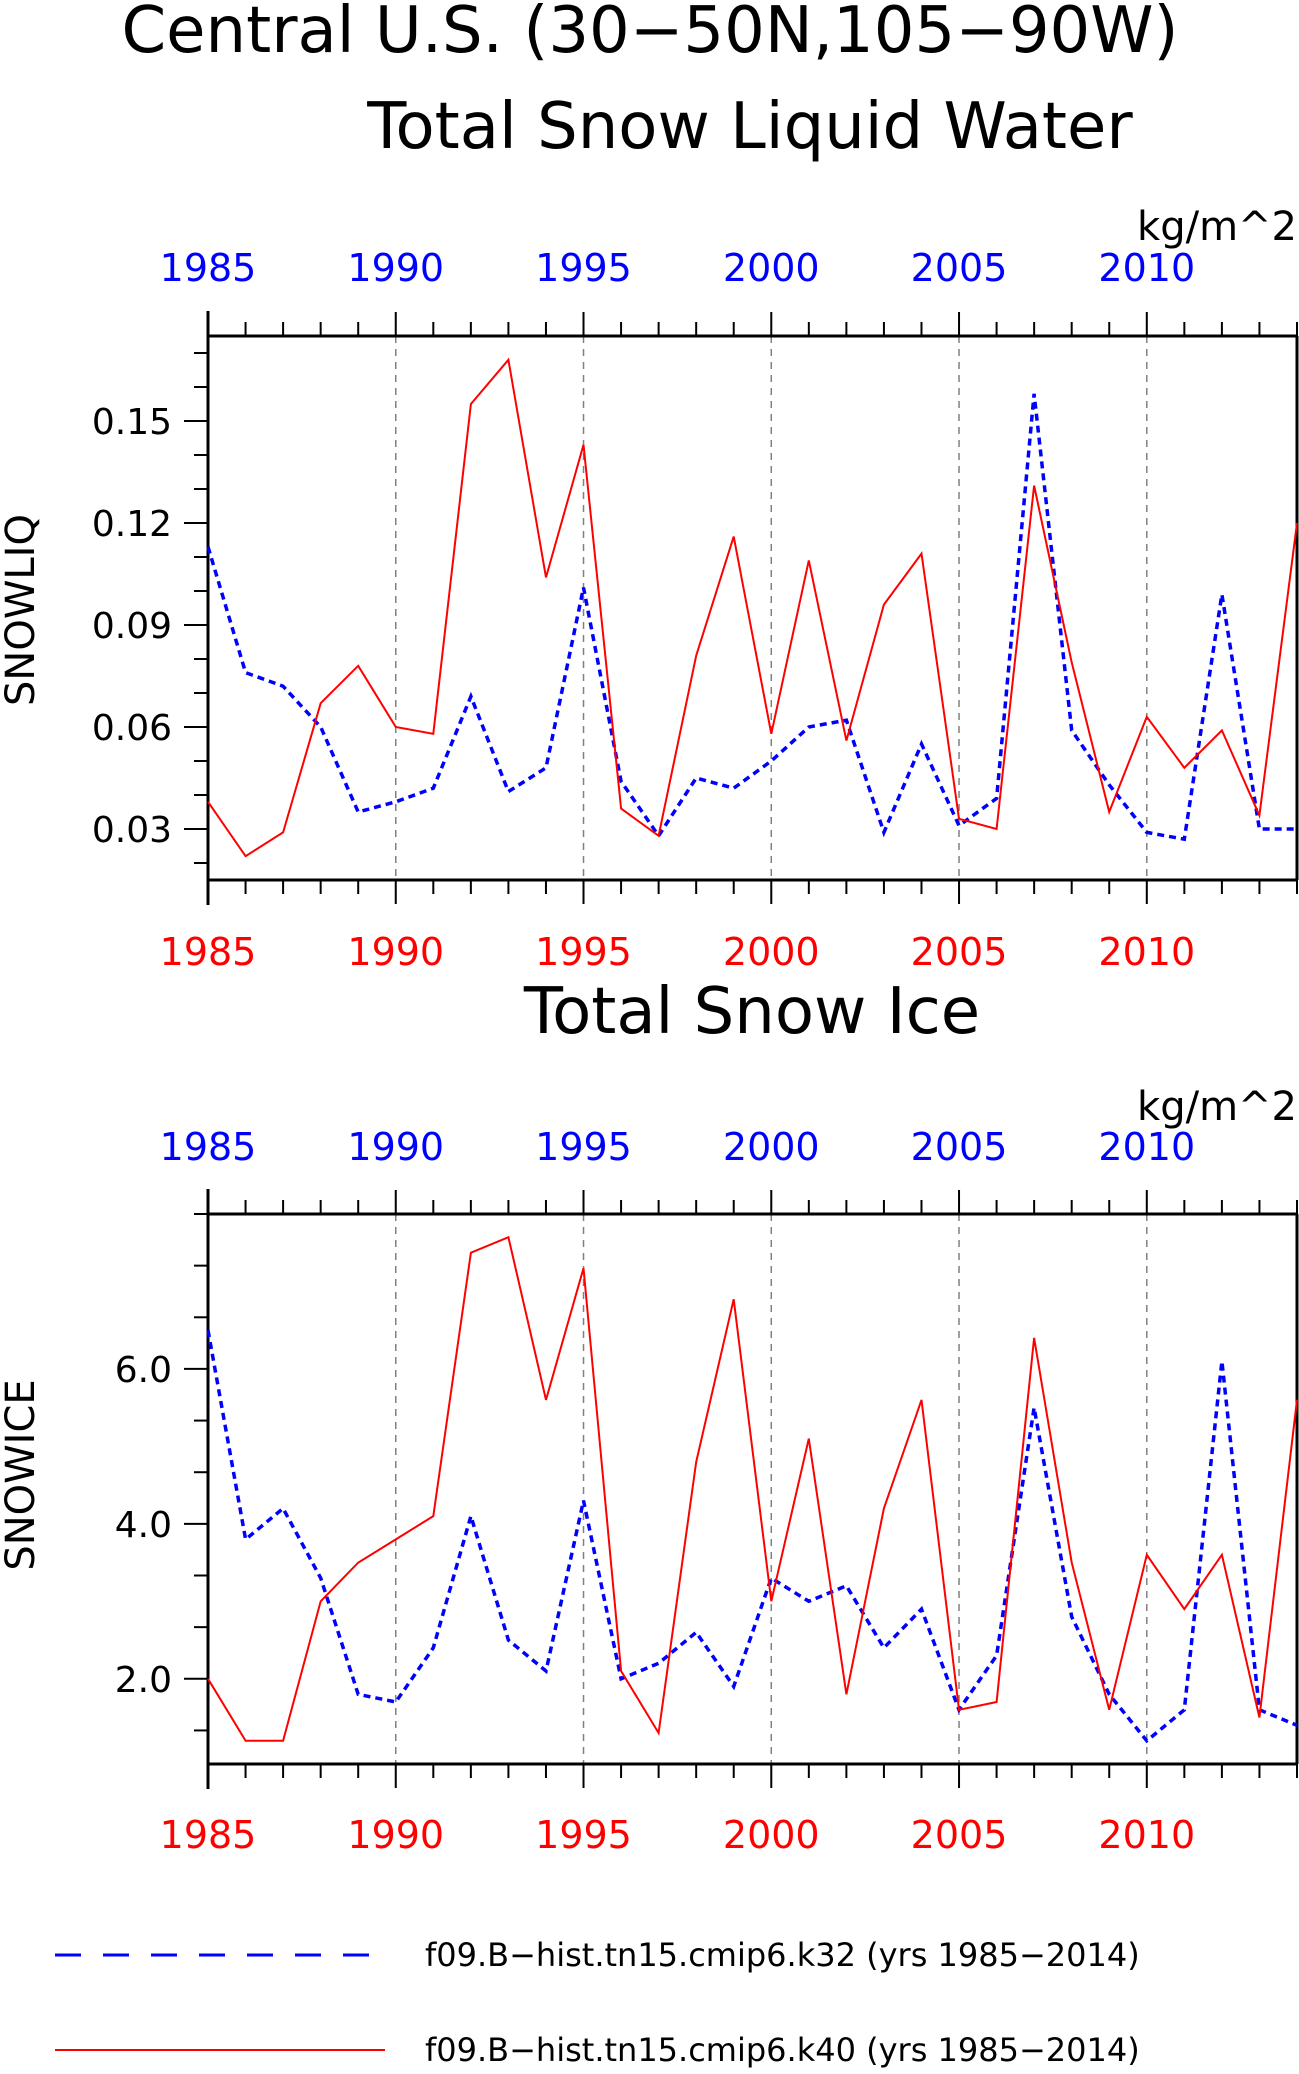 Image resolution: width=1299 pixels, height=2074 pixels. What do you see at coordinates (749, 127) in the screenshot?
I see `figure-title-line2: Total Snow Liquid Water` at bounding box center [749, 127].